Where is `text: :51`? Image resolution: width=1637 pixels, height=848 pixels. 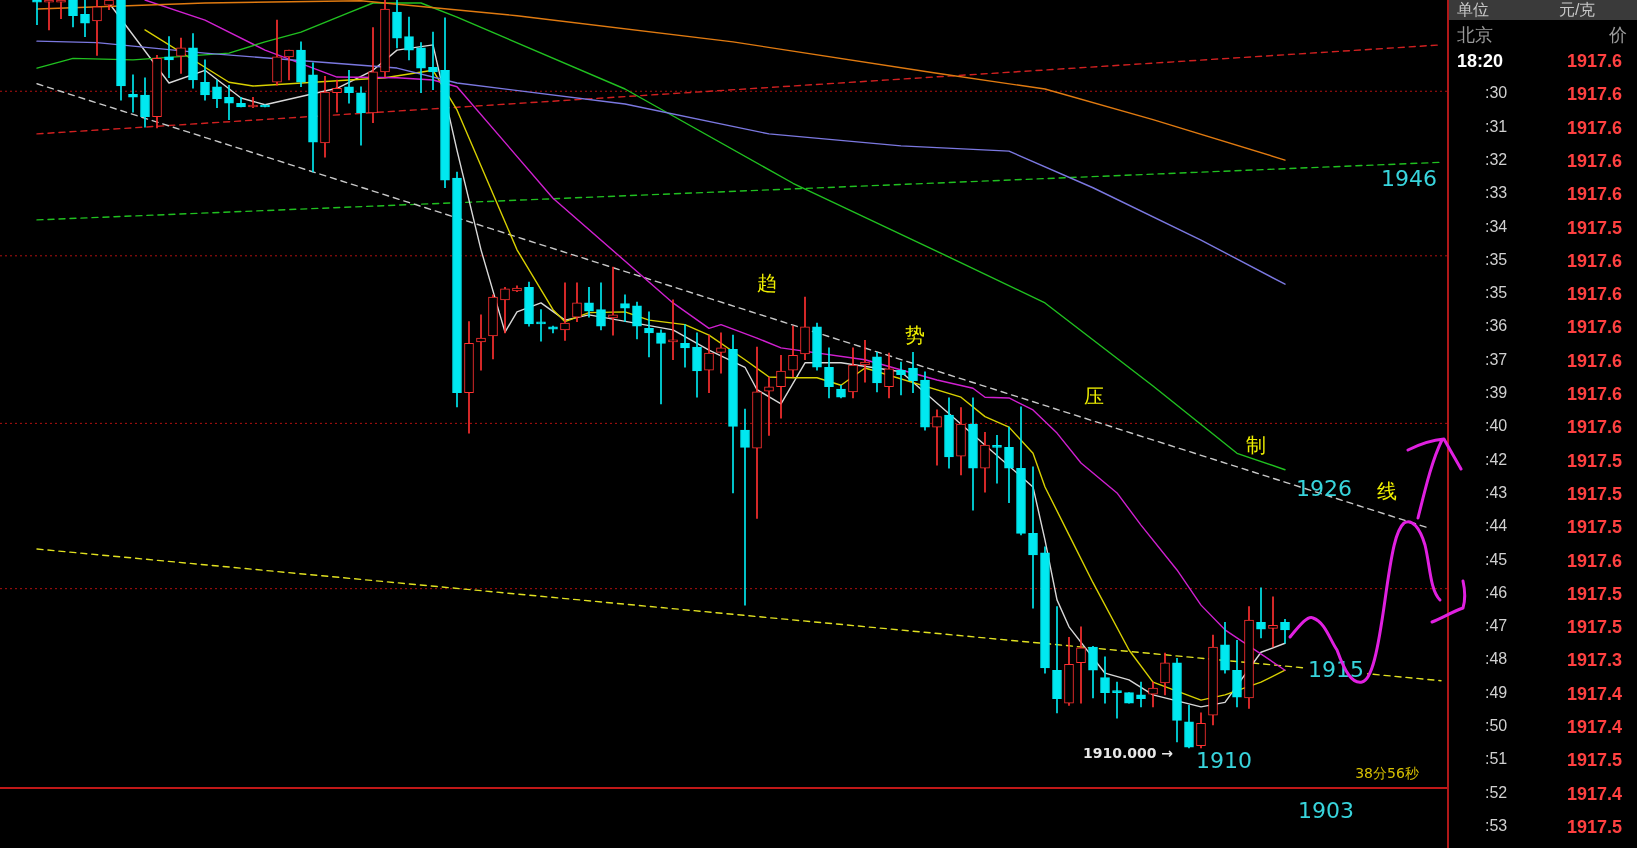
text: :51 is located at coordinates (1496, 759).